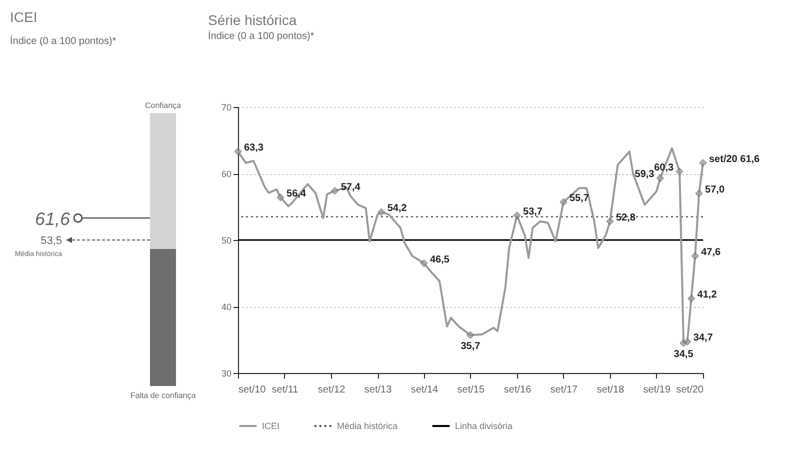 This screenshot has height=461, width=793. What do you see at coordinates (610, 390) in the screenshot?
I see `x-tick-label: set/18` at bounding box center [610, 390].